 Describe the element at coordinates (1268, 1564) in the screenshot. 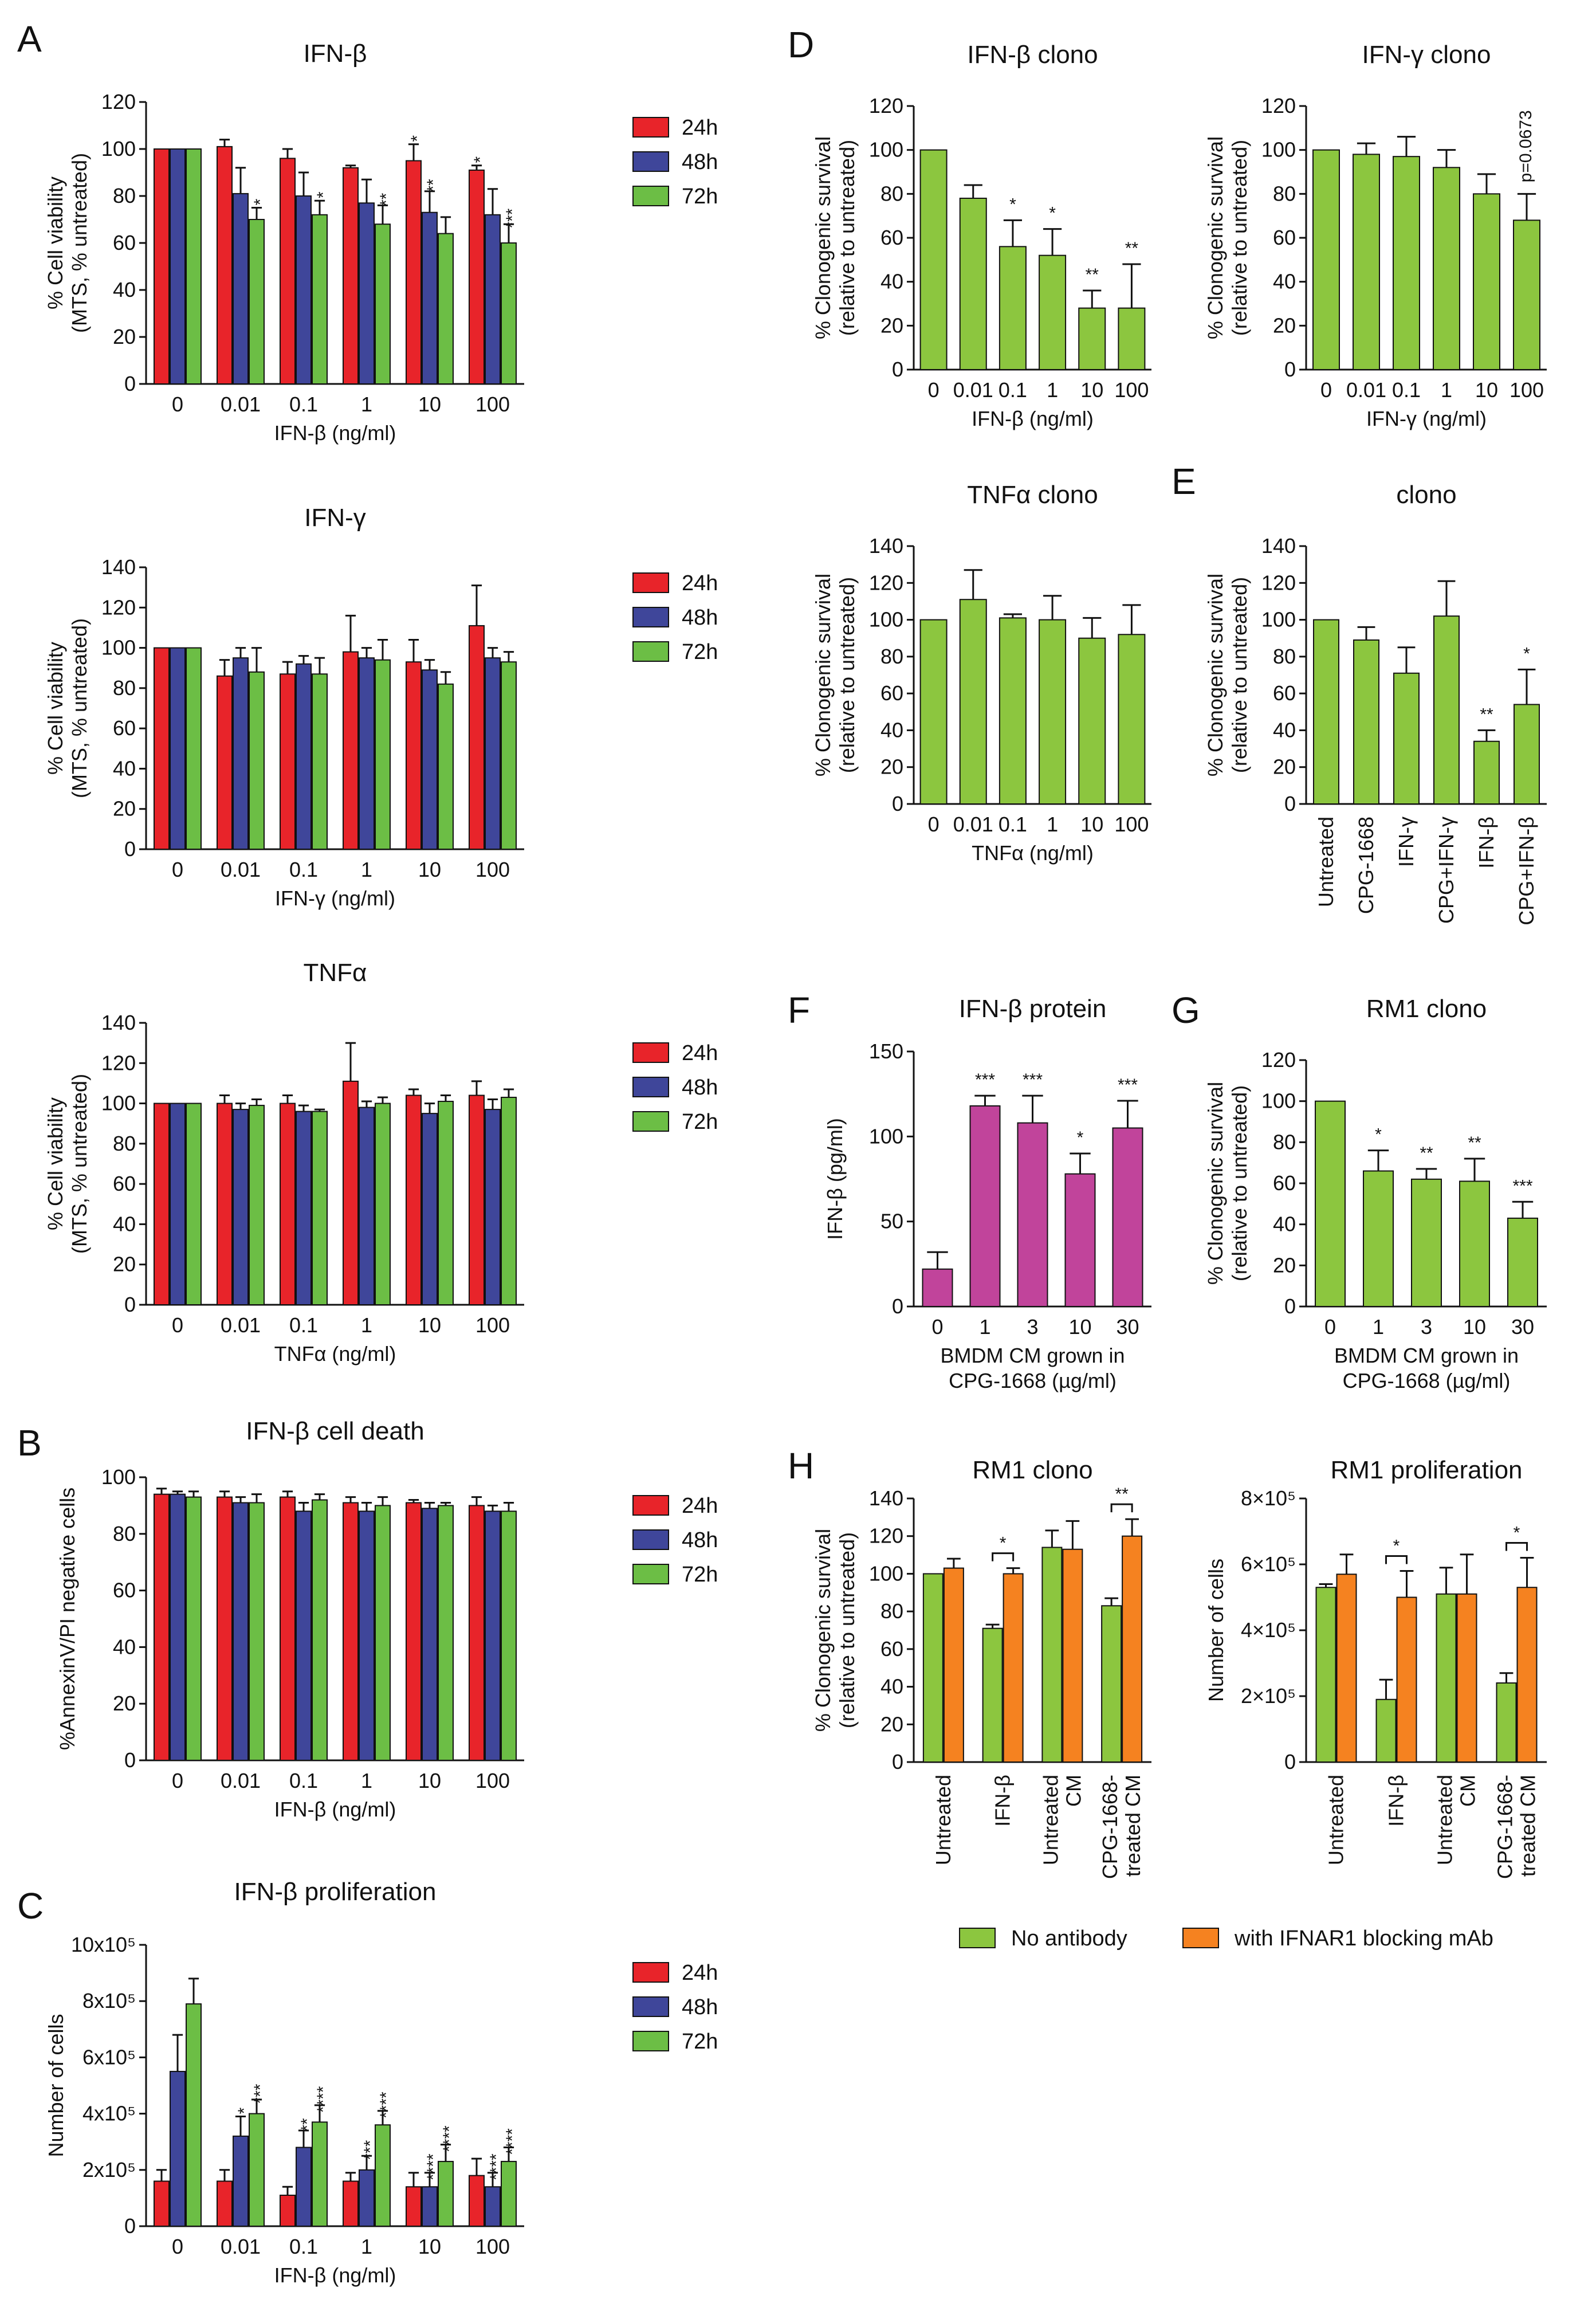

I see `y-tick-label: 6×10⁵` at that location.